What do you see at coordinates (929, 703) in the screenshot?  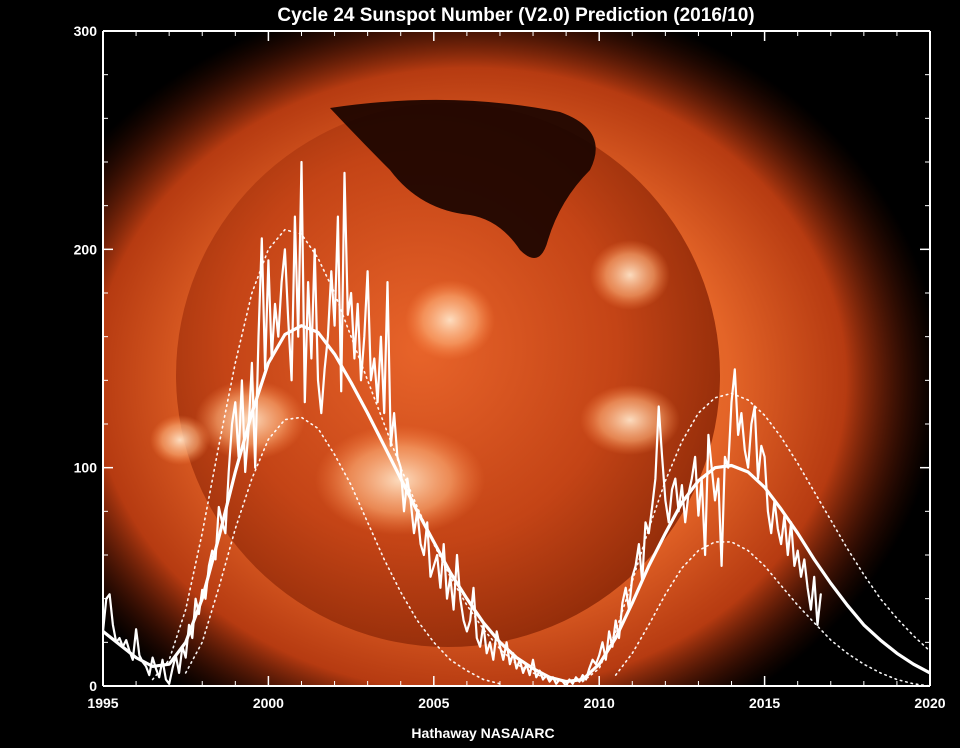 I see `x-tick-label-2020: 2020` at bounding box center [929, 703].